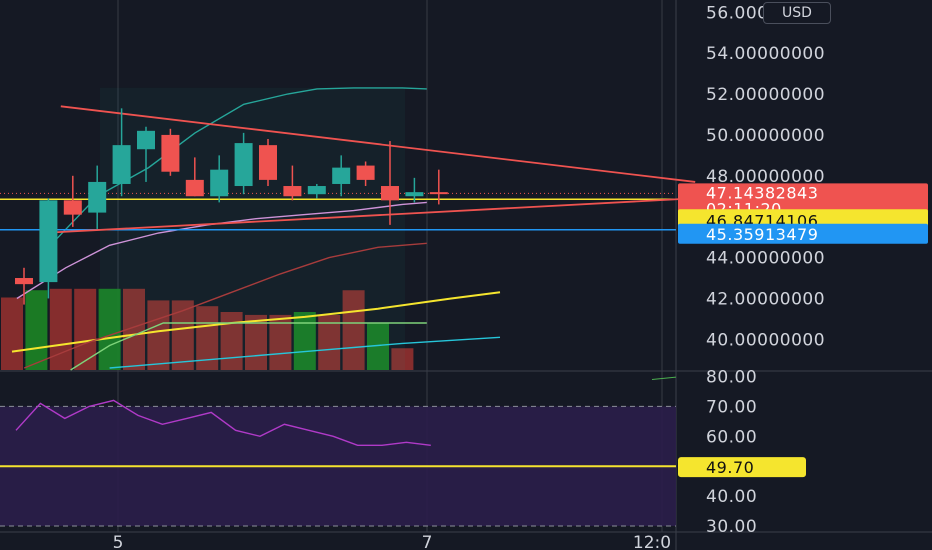  What do you see at coordinates (731, 527) in the screenshot?
I see `rsi-tick-label: 30.00` at bounding box center [731, 527].